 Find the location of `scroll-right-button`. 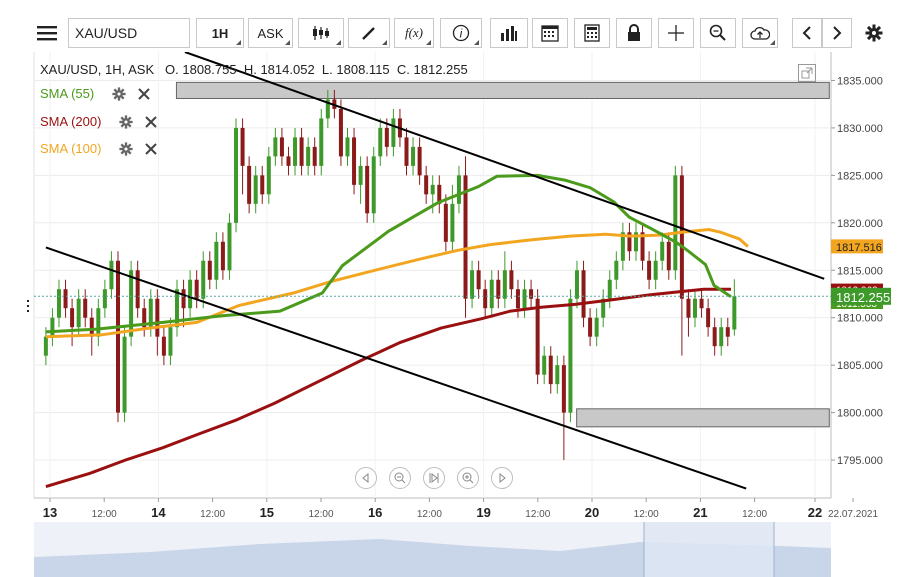

scroll-right-button is located at coordinates (837, 33).